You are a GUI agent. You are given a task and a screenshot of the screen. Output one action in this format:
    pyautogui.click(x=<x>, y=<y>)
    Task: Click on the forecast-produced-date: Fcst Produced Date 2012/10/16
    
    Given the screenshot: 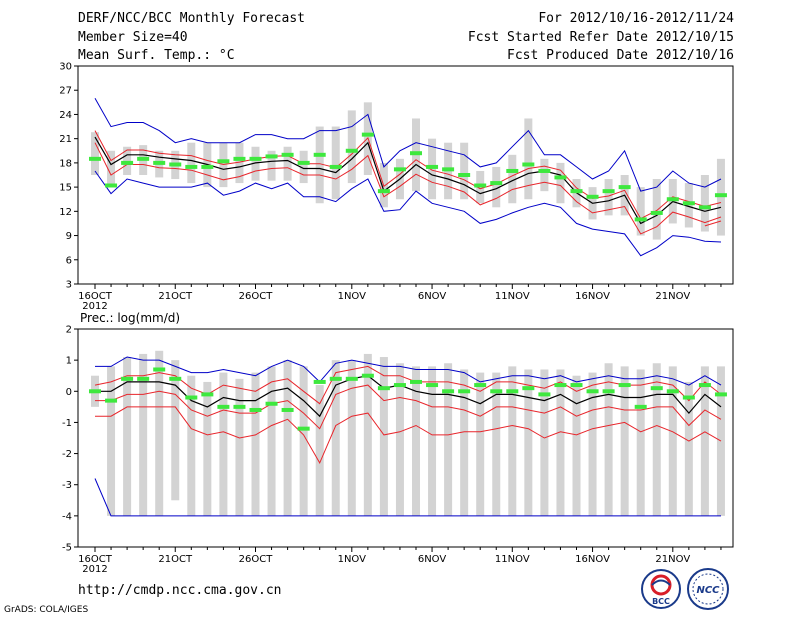 What is the action you would take?
    pyautogui.click(x=620, y=55)
    